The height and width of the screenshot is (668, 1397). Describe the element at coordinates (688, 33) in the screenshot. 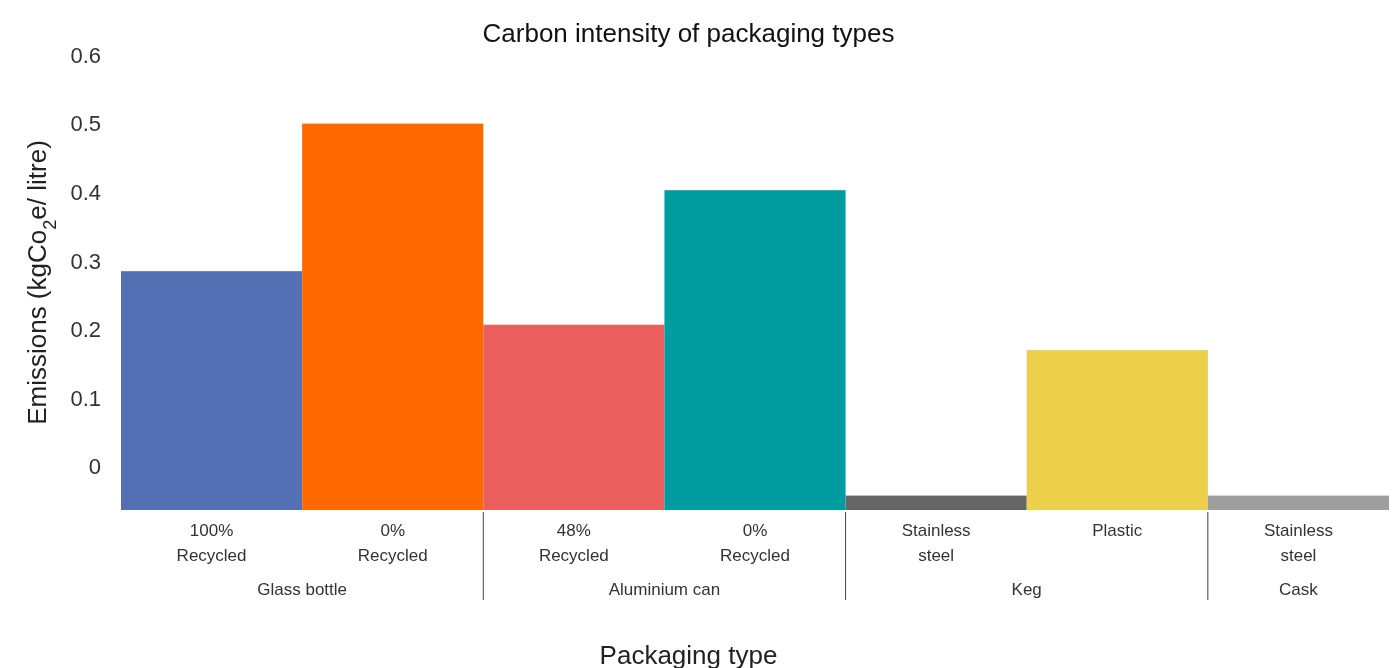

I see `chart-title: Carbon intensity of packaging types` at that location.